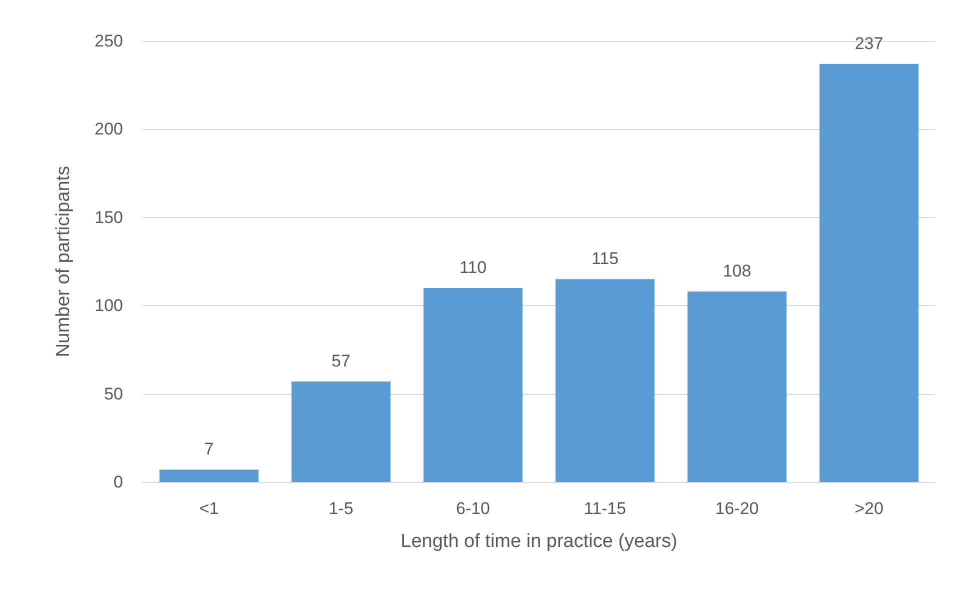  Describe the element at coordinates (63, 262) in the screenshot. I see `y-axis-title: Number of participants` at that location.